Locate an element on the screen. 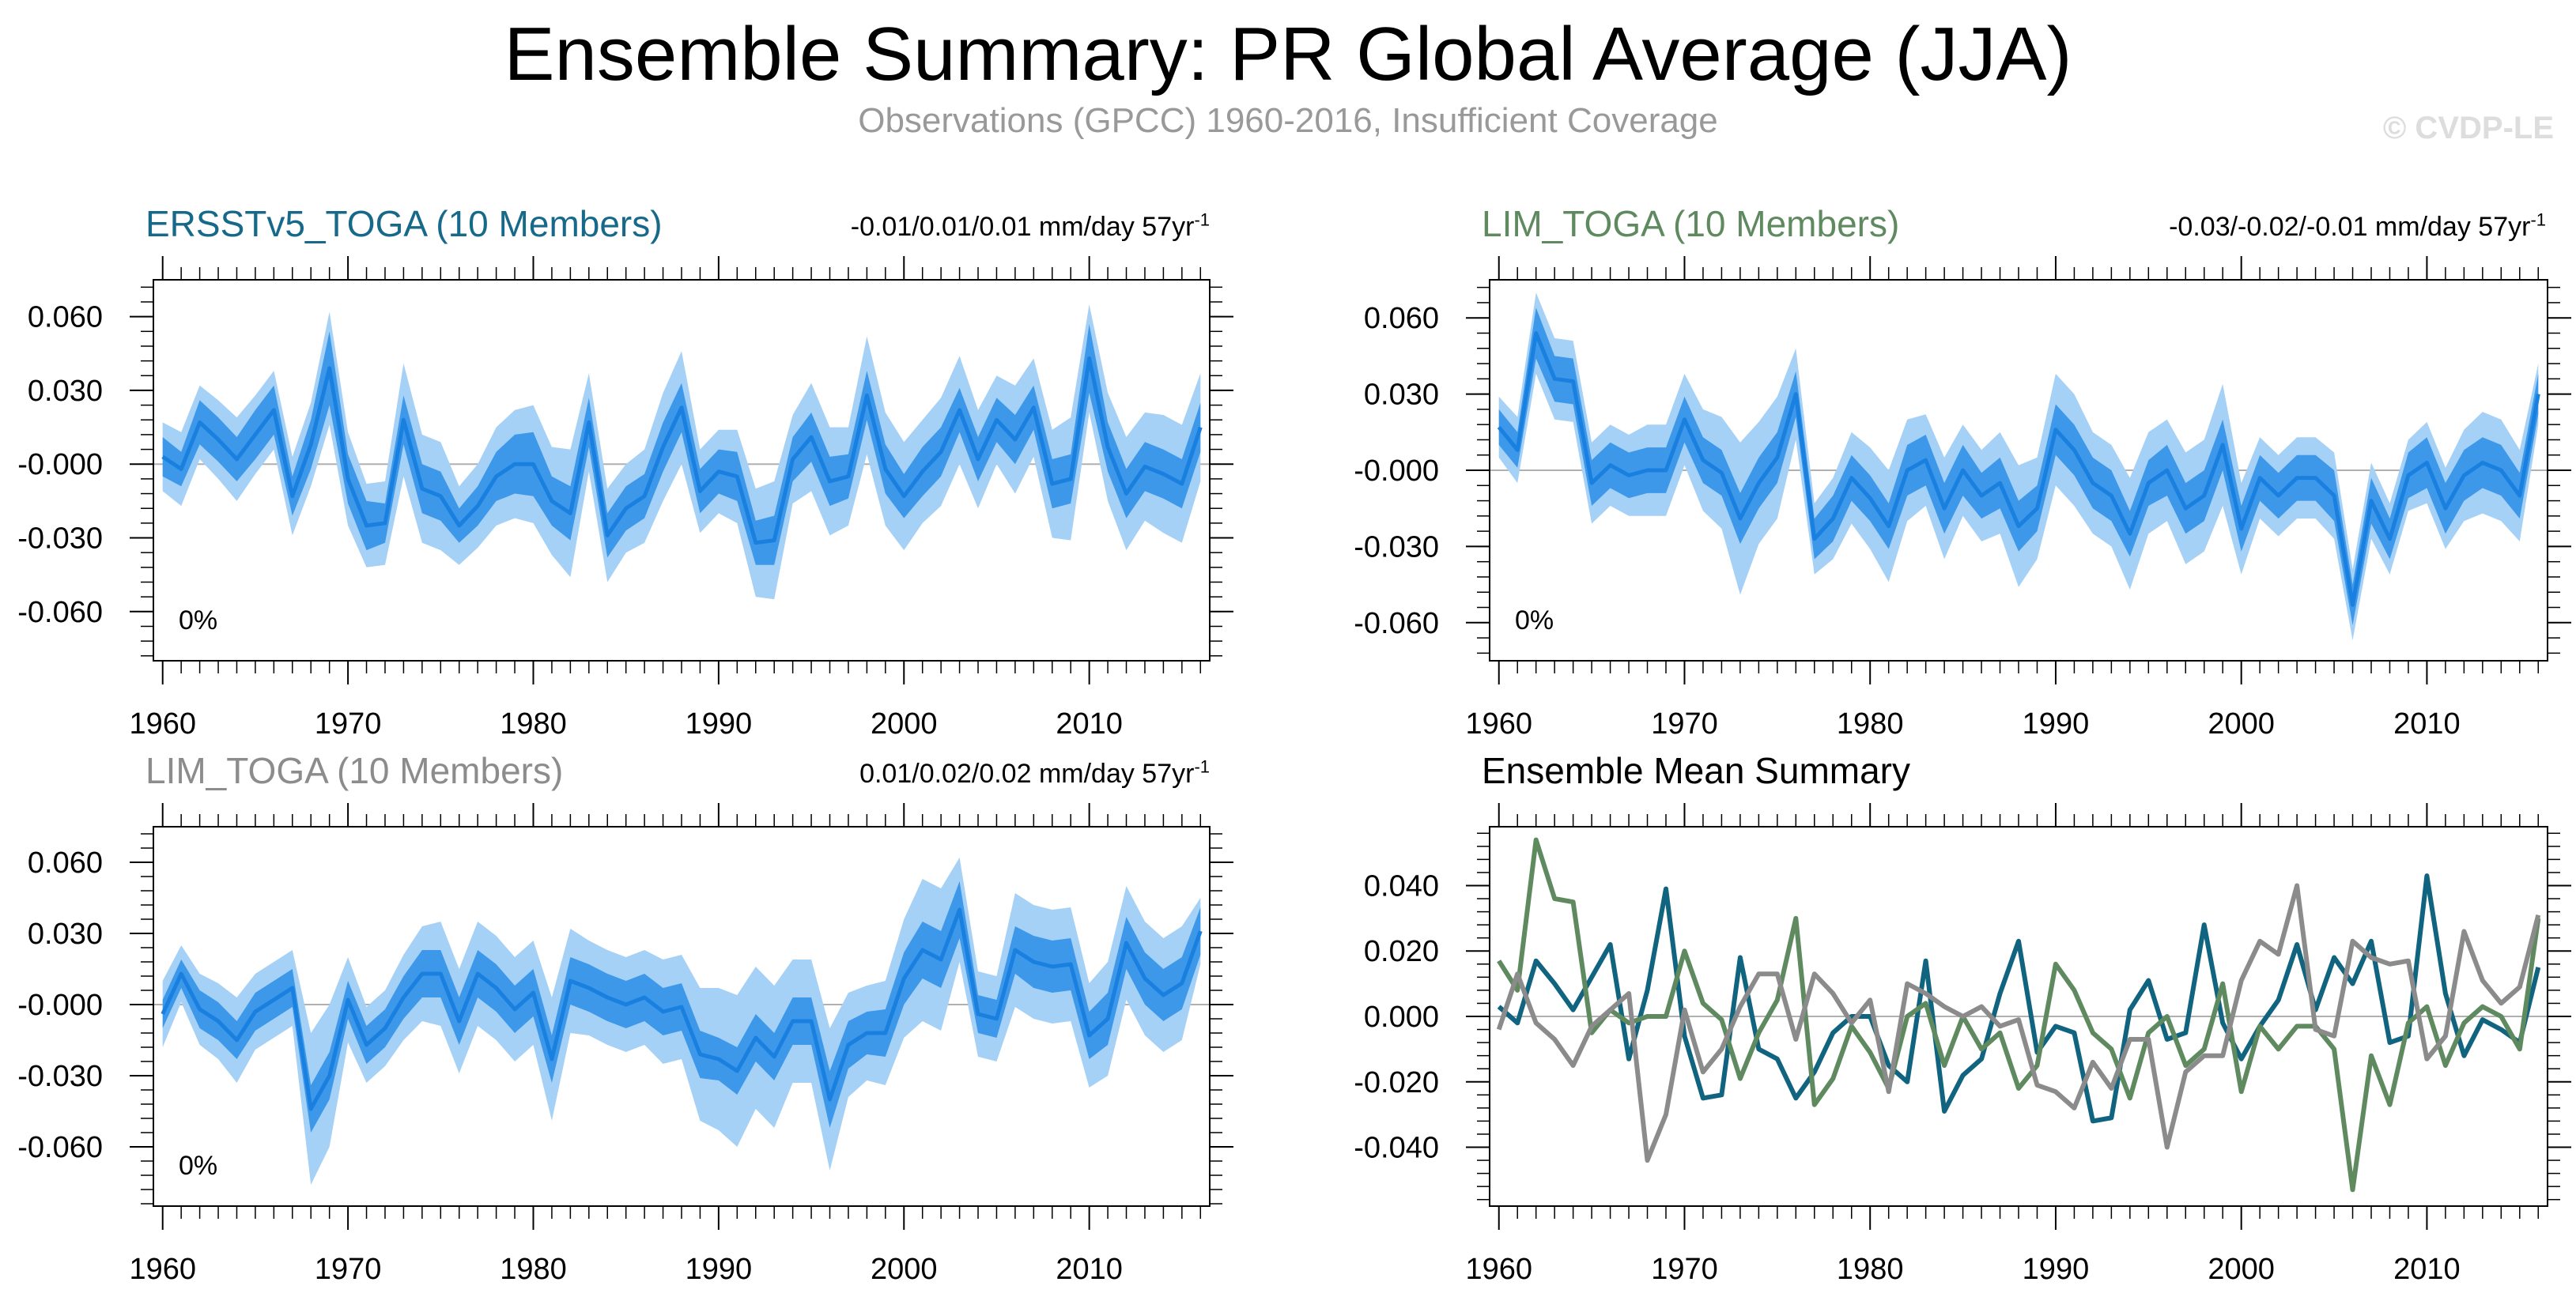 The image size is (2576, 1297). panel-4-title: Ensemble Mean Summary is located at coordinates (1696, 771).